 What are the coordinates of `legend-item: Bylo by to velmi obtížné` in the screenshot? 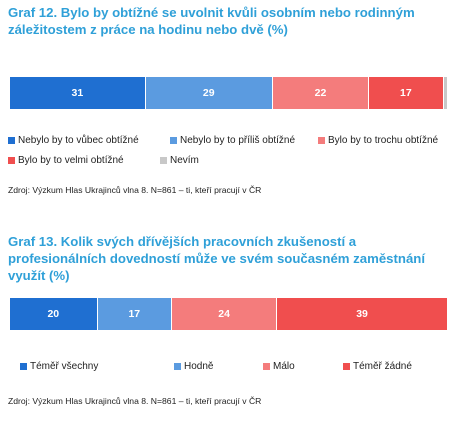 It's located at (66, 160).